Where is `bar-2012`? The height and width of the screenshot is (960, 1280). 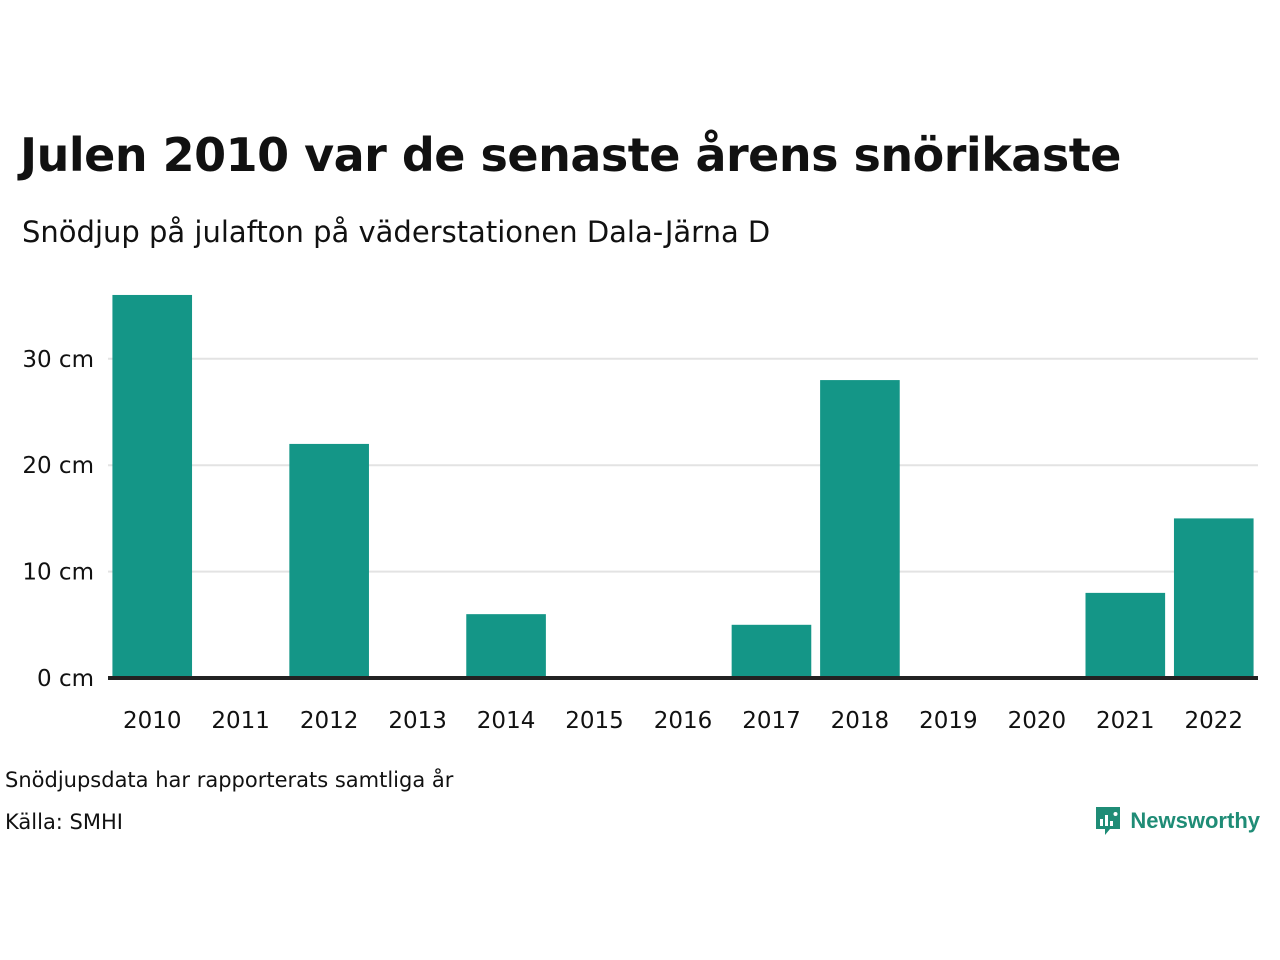 bar-2012 is located at coordinates (329, 560).